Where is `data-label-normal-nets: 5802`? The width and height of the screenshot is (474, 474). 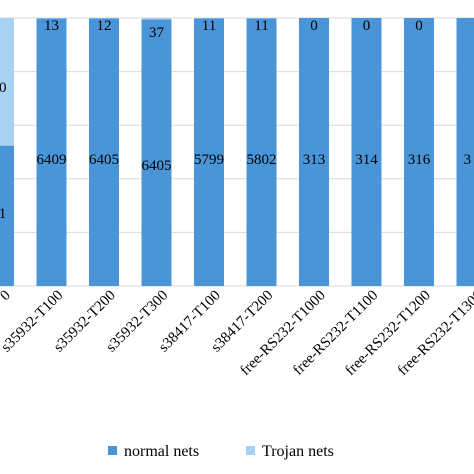
data-label-normal-nets: 5802 is located at coordinates (262, 160).